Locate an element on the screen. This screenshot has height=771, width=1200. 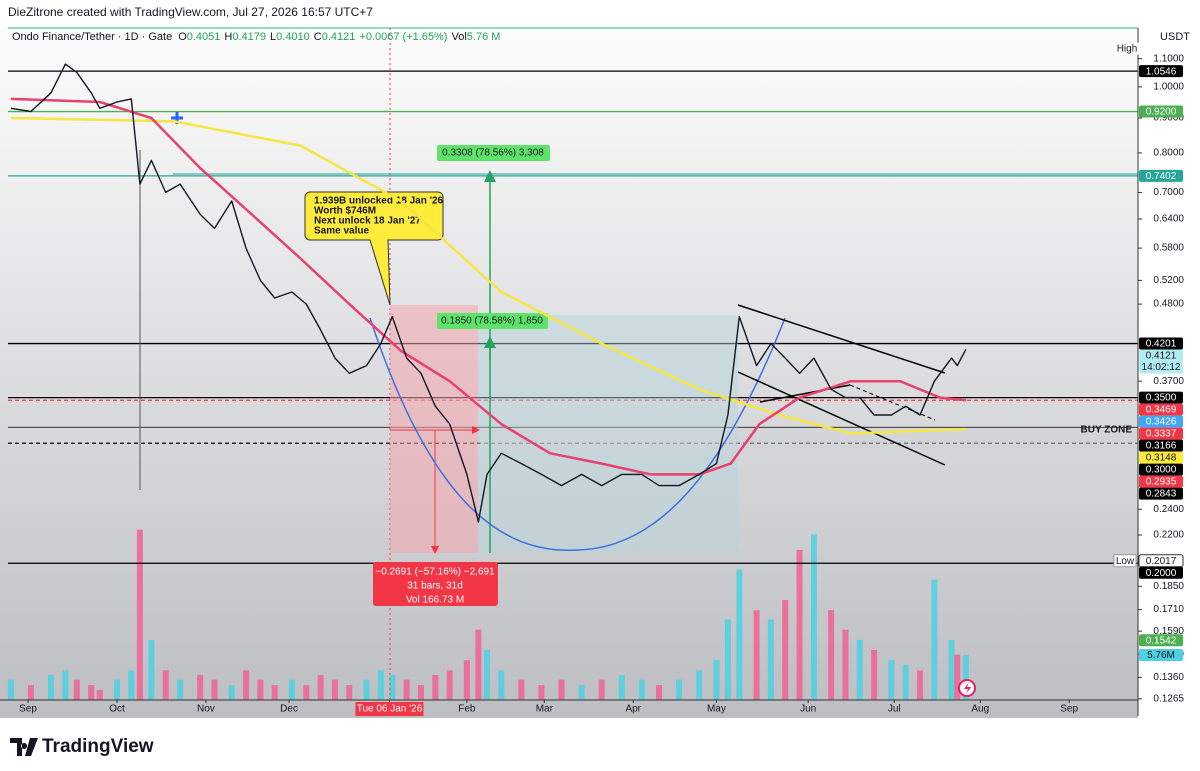
price-tag-label: 0.3469 is located at coordinates (1161, 410).